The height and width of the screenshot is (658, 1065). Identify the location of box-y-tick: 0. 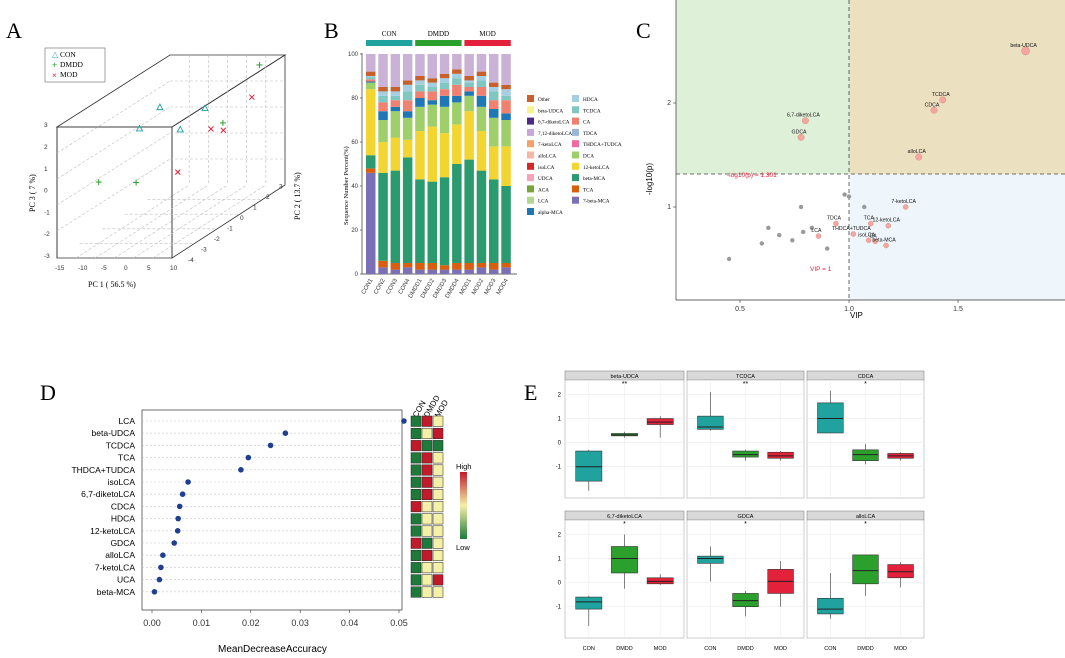
(560, 444).